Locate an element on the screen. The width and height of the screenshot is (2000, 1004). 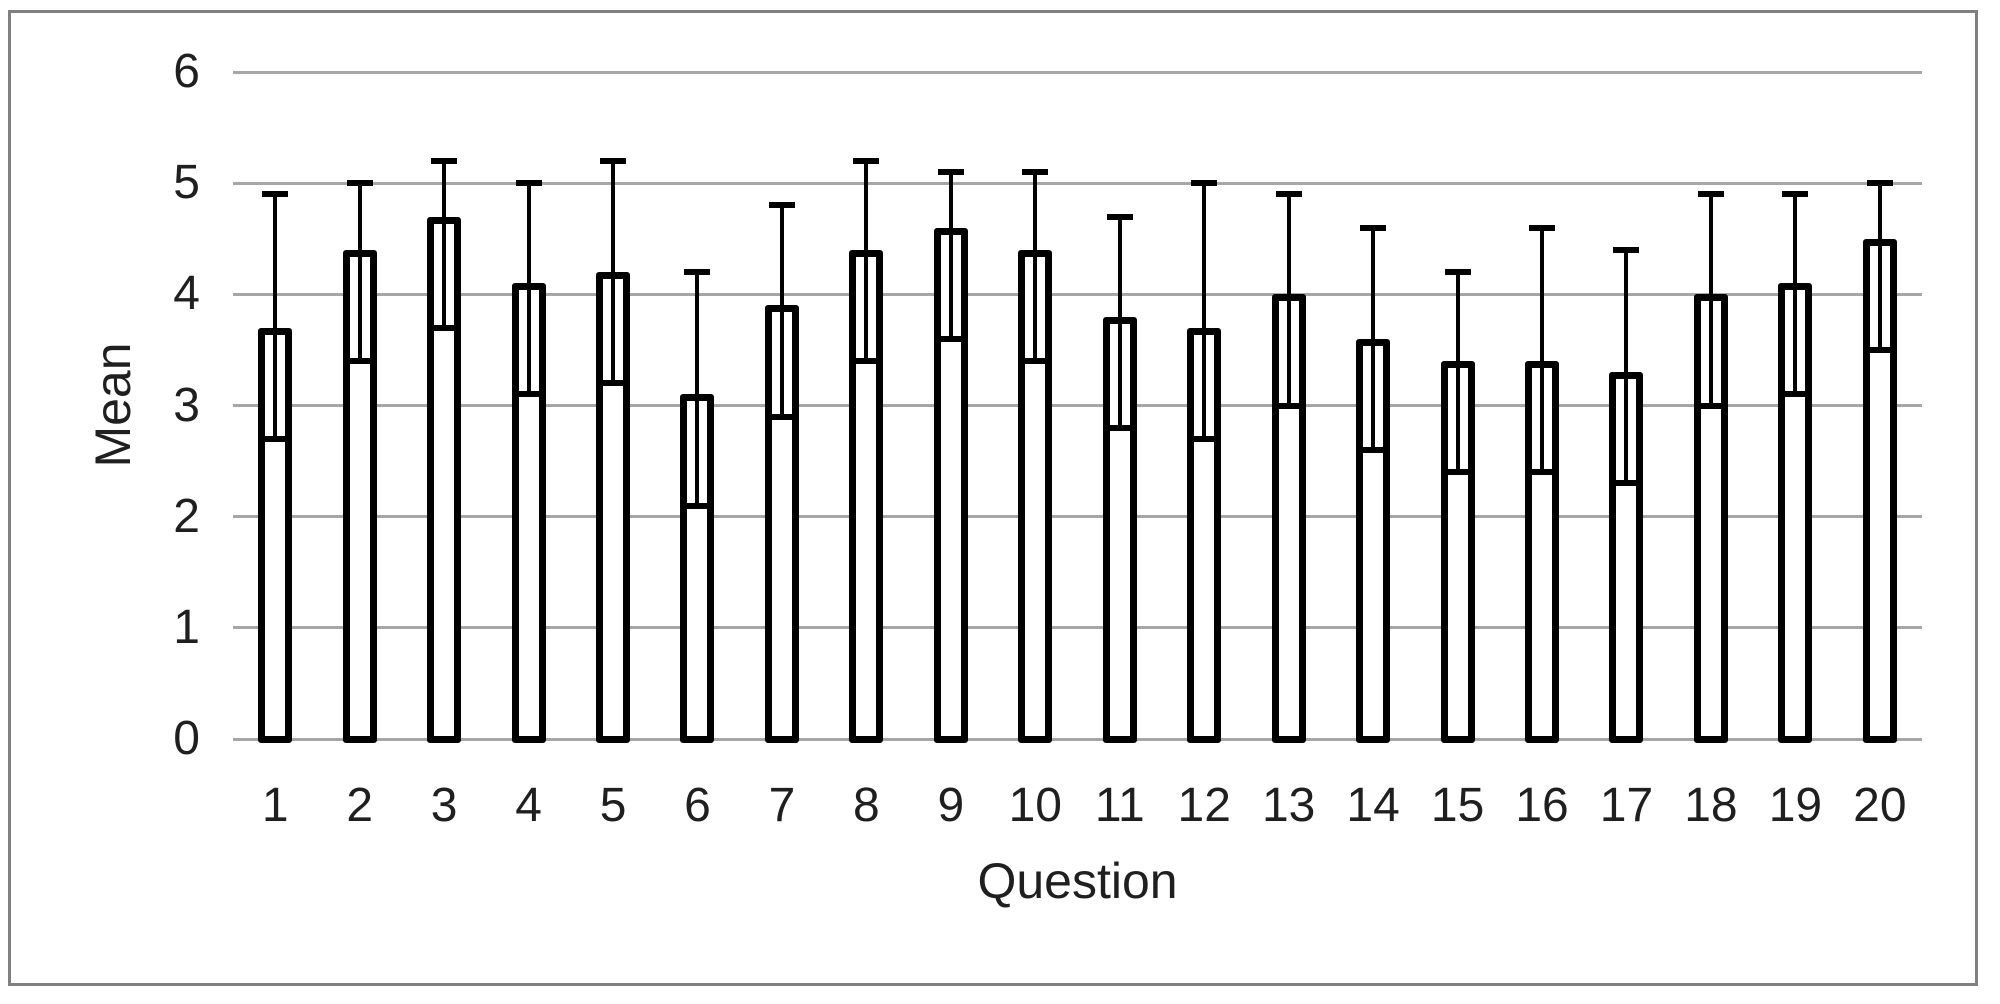
x-tick-label-2: 2 is located at coordinates (360, 805).